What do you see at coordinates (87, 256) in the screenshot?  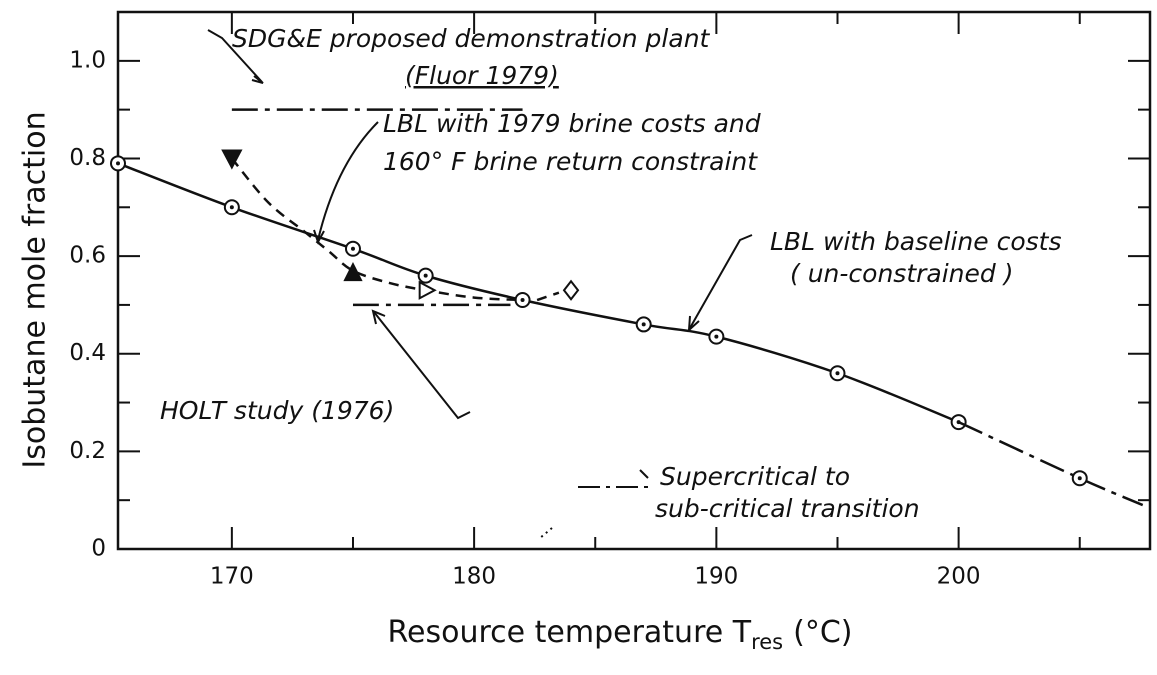 I see `y-tick-label: 0.6` at bounding box center [87, 256].